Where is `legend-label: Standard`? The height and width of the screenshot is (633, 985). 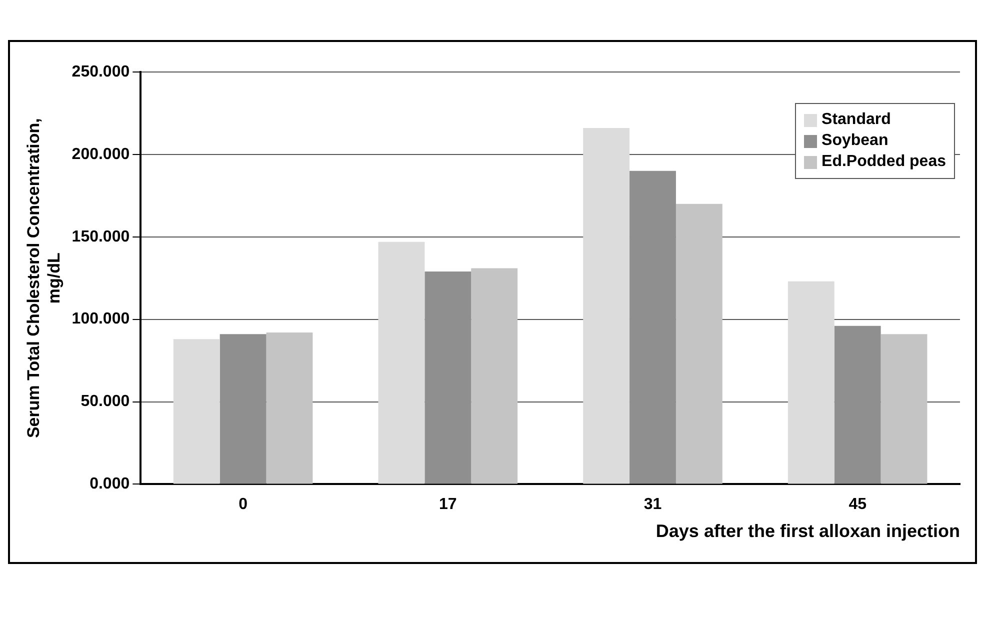
legend-label: Standard is located at coordinates (856, 120).